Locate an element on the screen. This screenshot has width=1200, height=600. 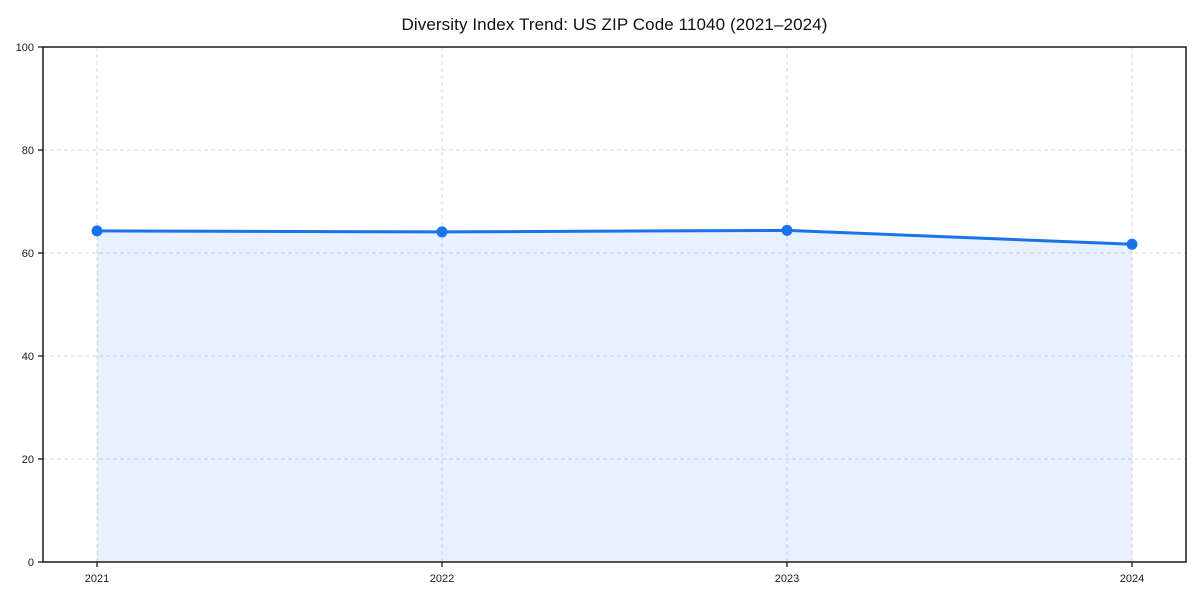
x-axis-tick-label: 2021 is located at coordinates (97, 579).